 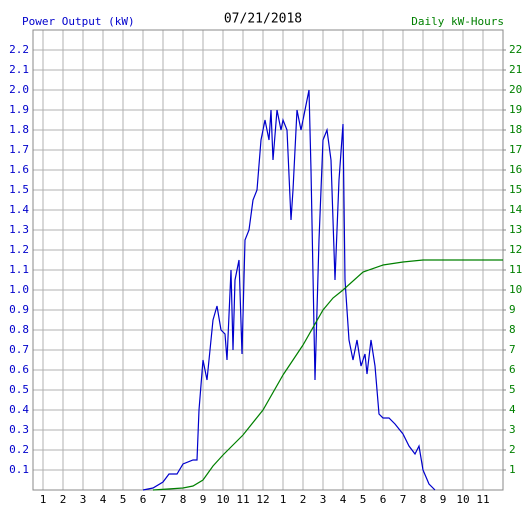 What do you see at coordinates (515, 89) in the screenshot?
I see `y2-tick-label: 20` at bounding box center [515, 89].